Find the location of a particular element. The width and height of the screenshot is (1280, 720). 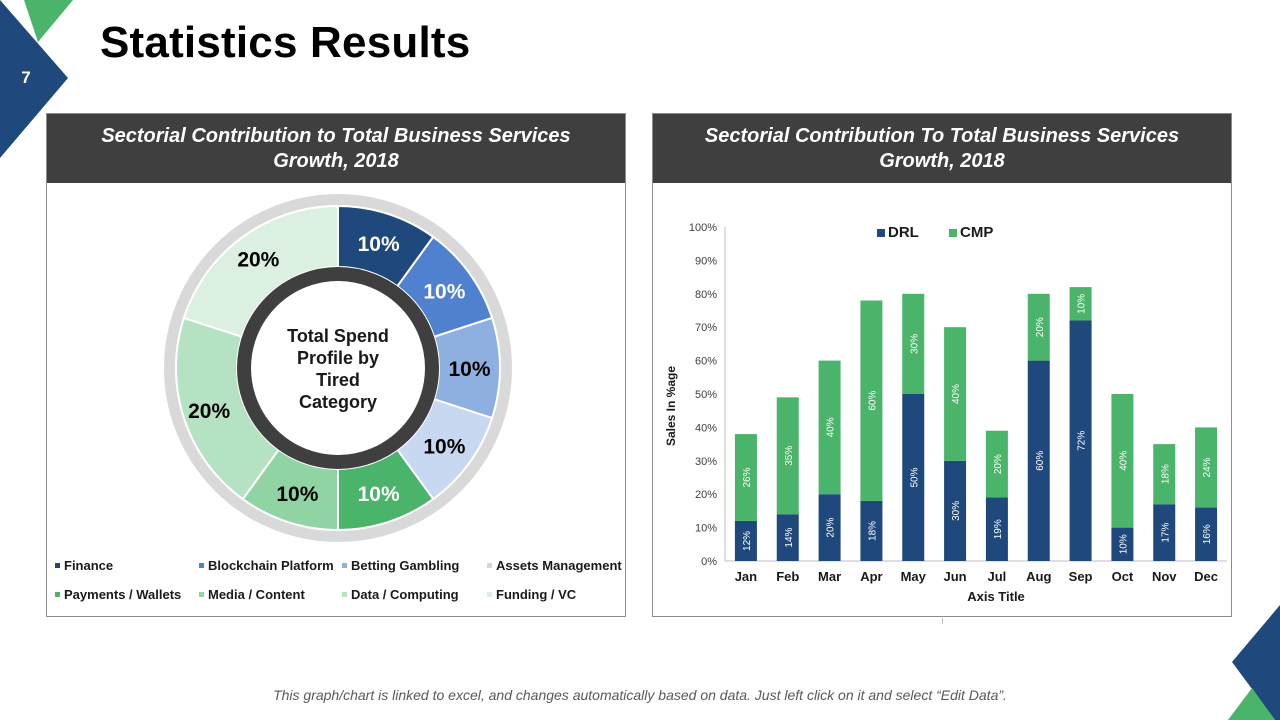

donut-slice-funding-vc is located at coordinates (260, 271).